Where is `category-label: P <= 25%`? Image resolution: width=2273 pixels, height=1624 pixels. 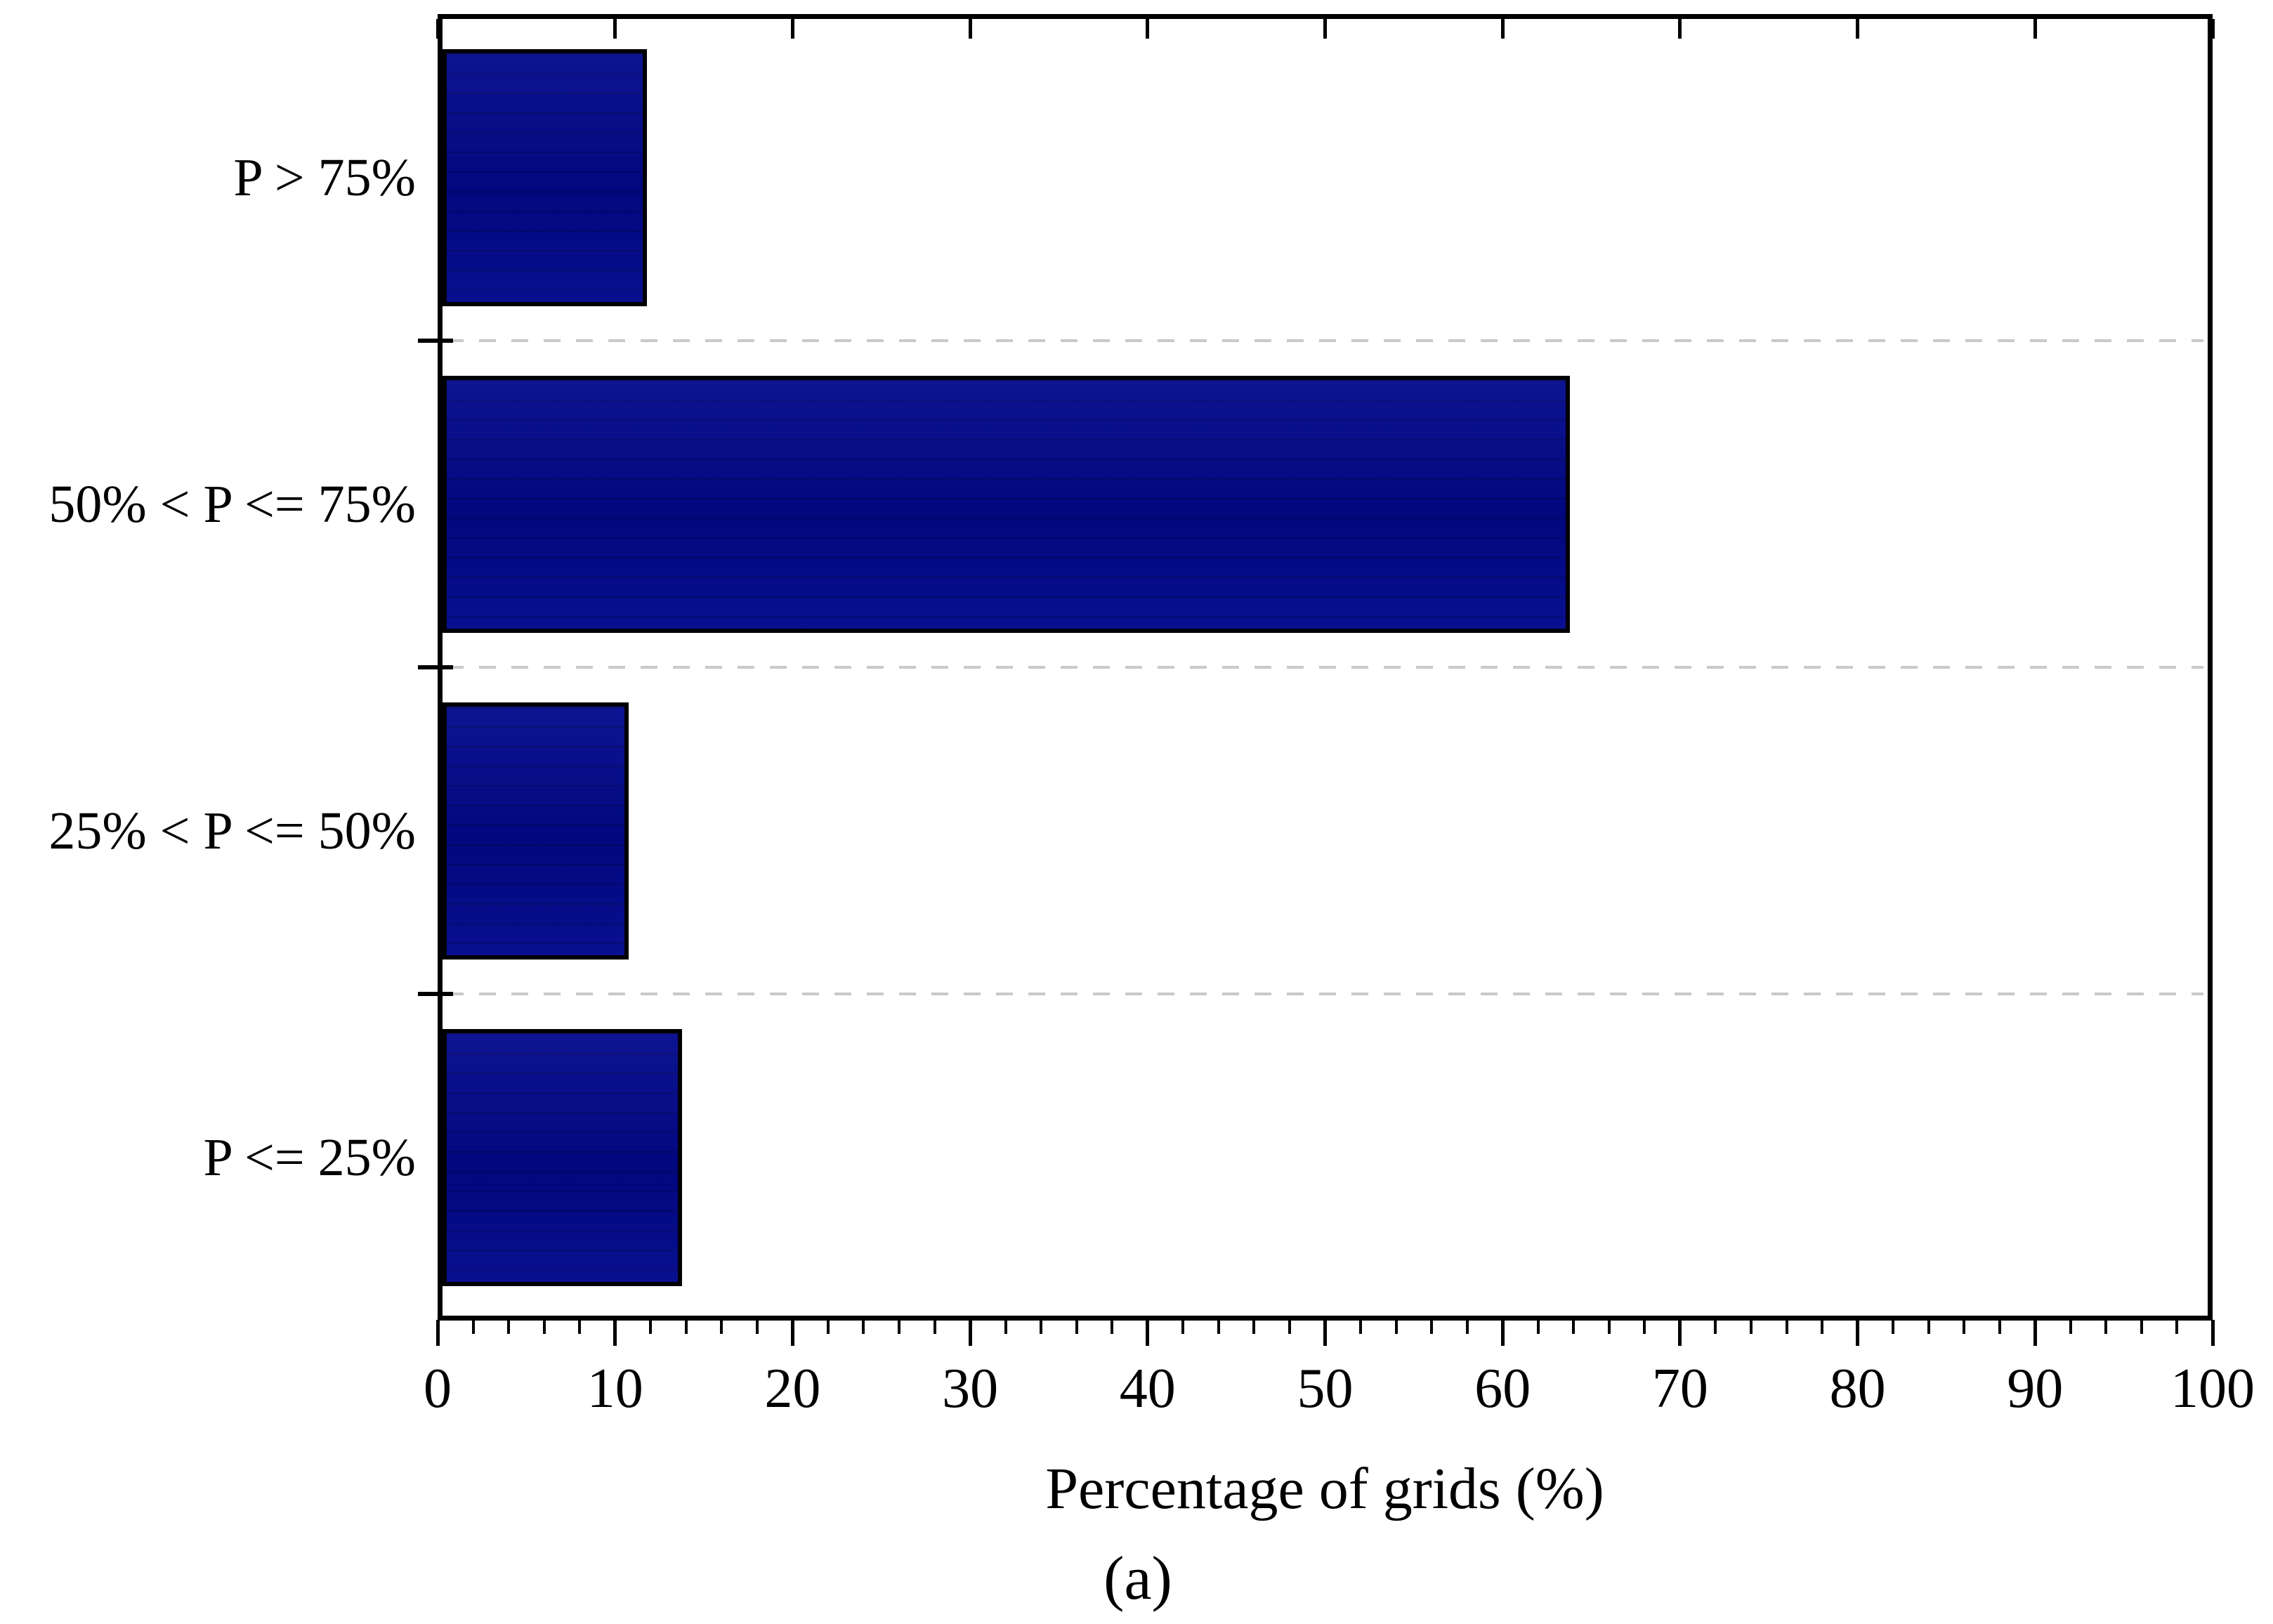
category-label: P <= 25% is located at coordinates (310, 1157).